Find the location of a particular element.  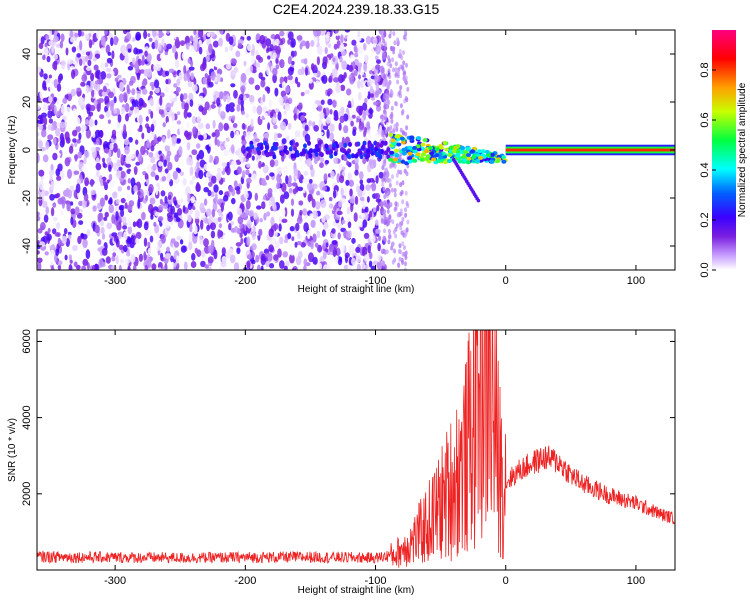

y-tick-label: 6000 is located at coordinates (27, 341).